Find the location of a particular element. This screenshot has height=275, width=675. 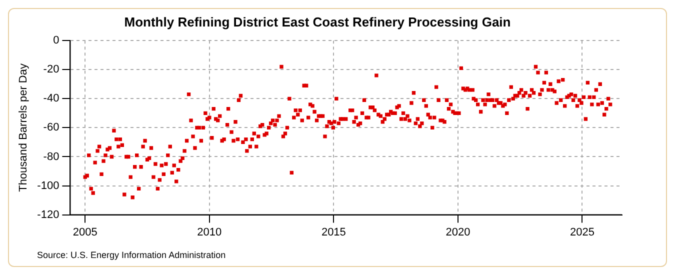

y-tick-label: -80 is located at coordinates (51, 156).